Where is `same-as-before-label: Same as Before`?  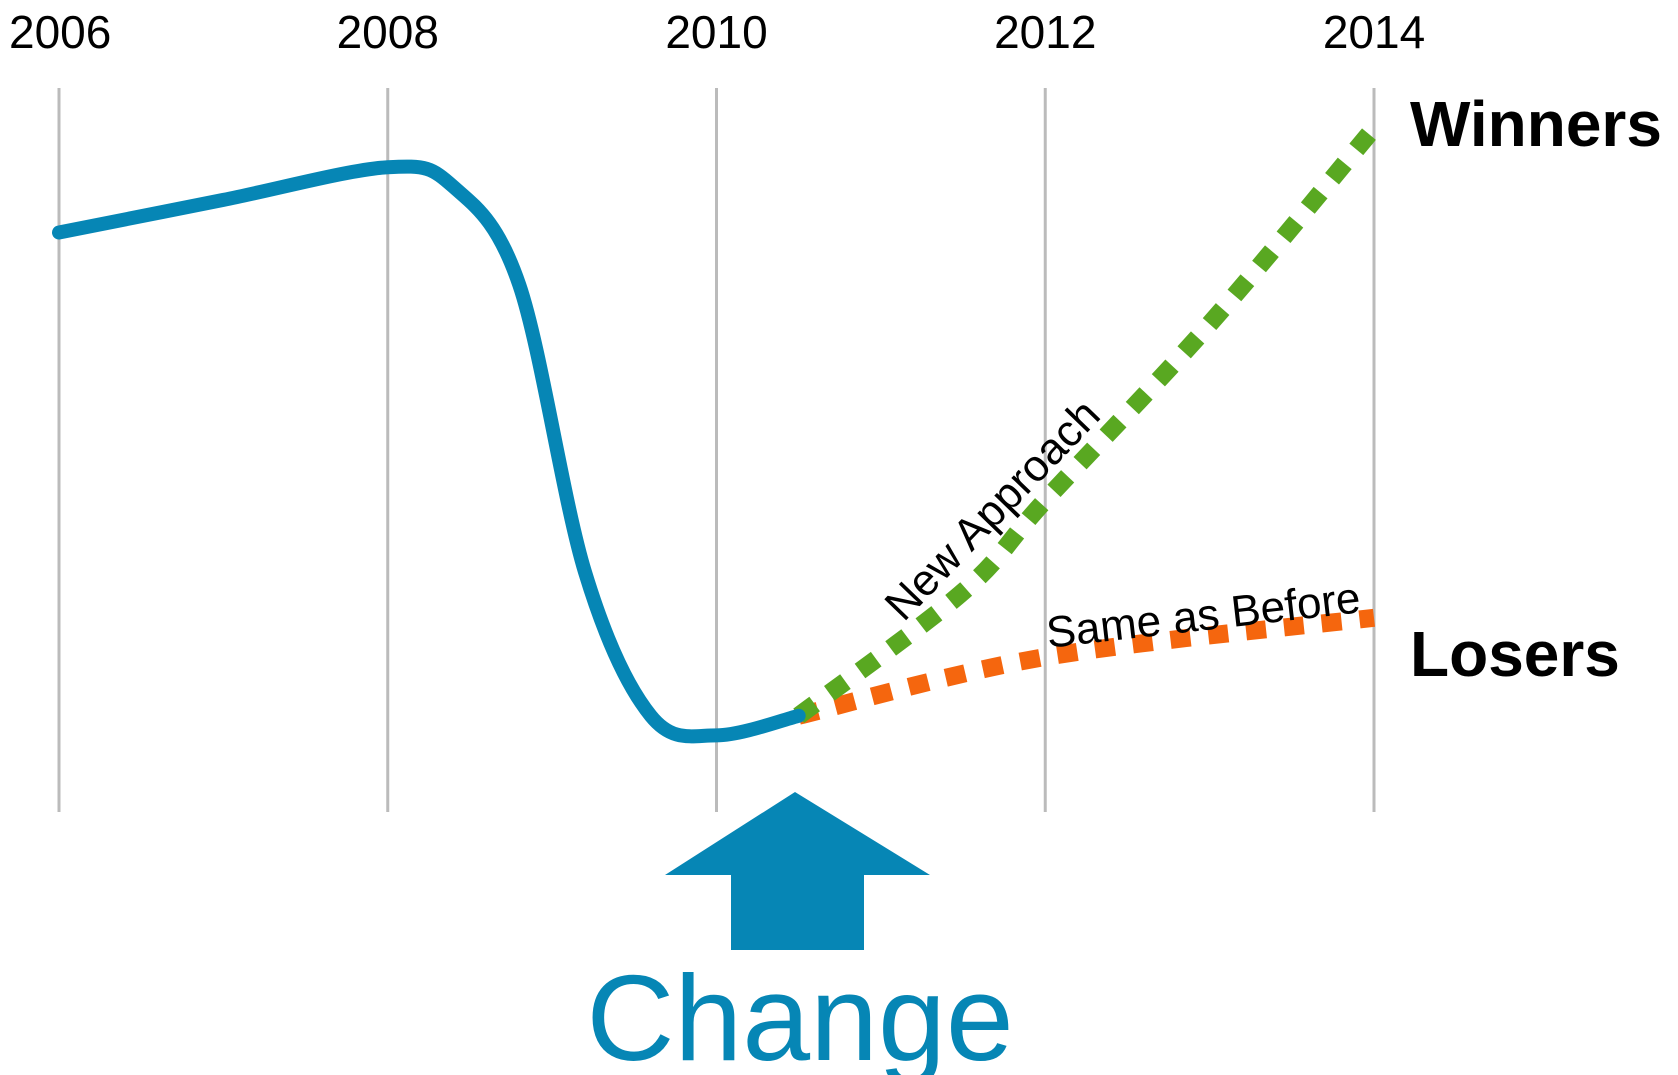 same-as-before-label: Same as Before is located at coordinates (1203, 615).